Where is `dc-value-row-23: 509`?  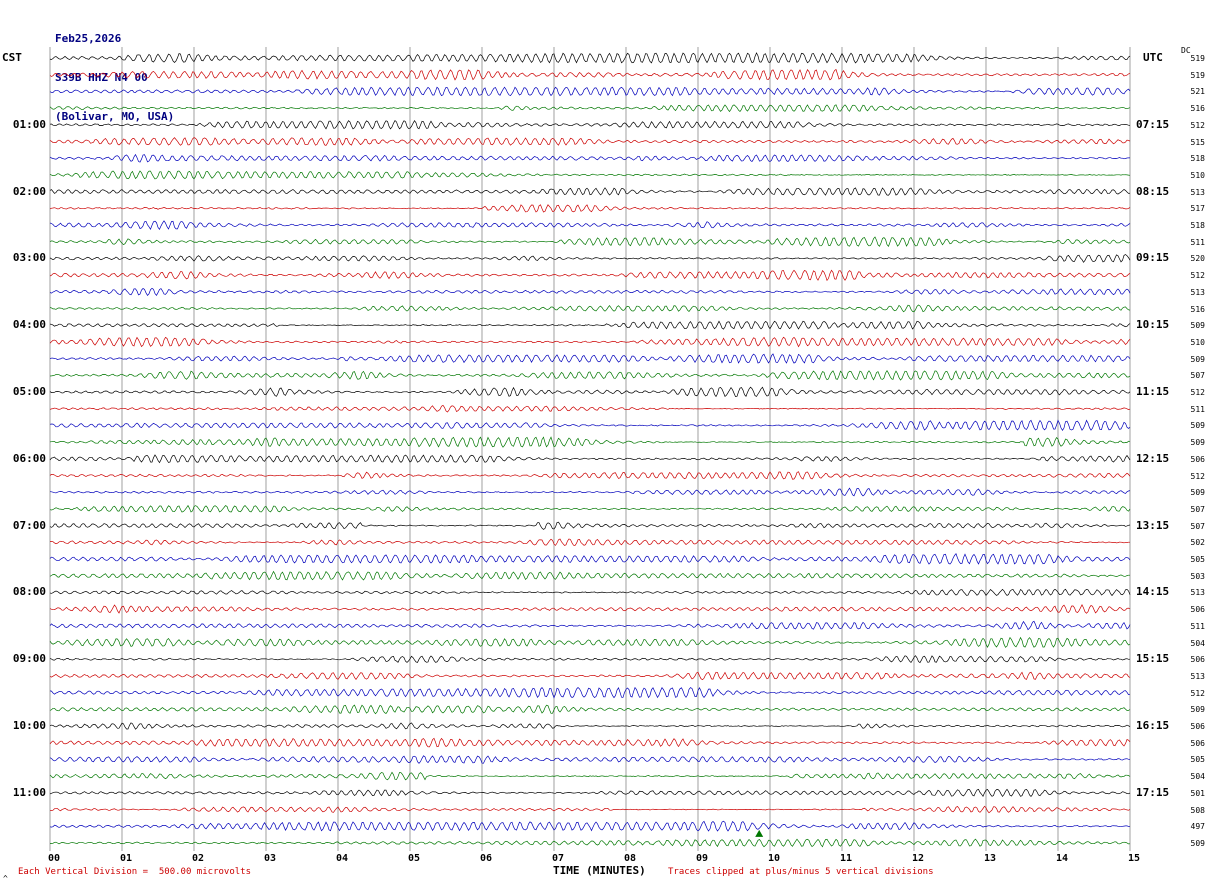
dc-value-row-23: 509 is located at coordinates (1197, 443).